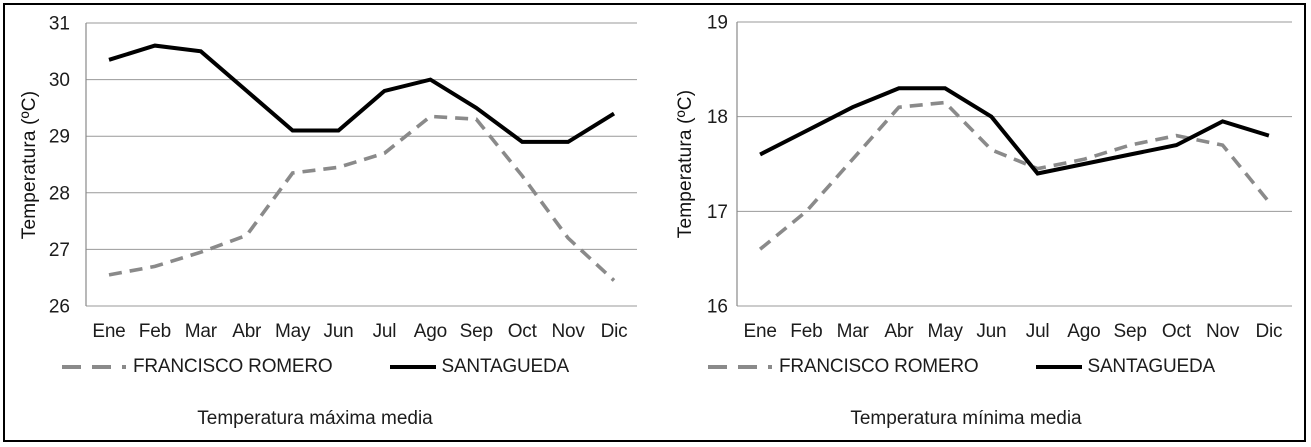 Image resolution: width=1311 pixels, height=447 pixels. What do you see at coordinates (59, 24) in the screenshot?
I see `y-tick-label-31: 31` at bounding box center [59, 24].